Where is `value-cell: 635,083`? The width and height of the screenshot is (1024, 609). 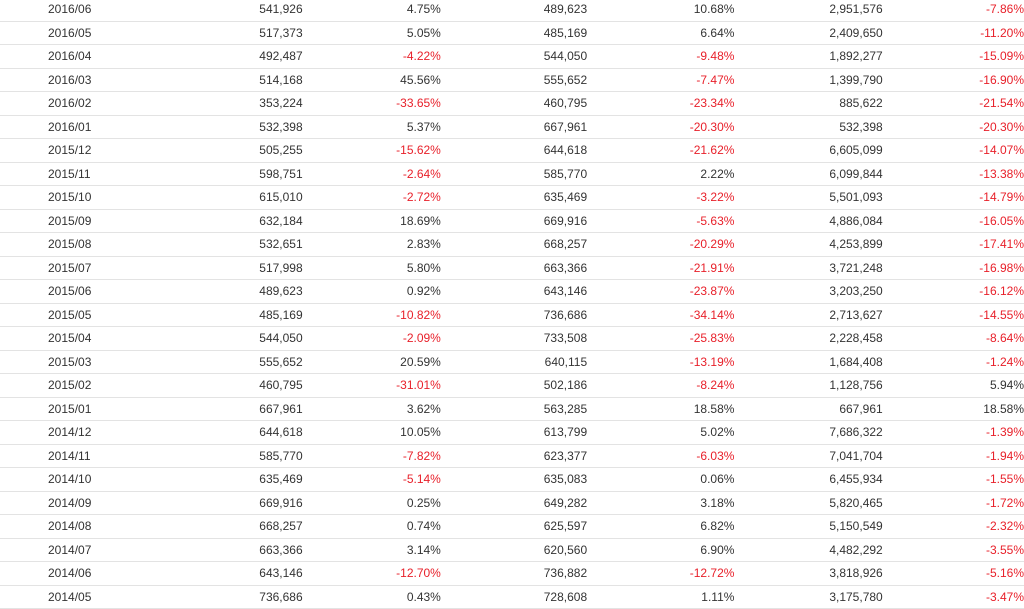
value-cell: 635,083 is located at coordinates (514, 479).